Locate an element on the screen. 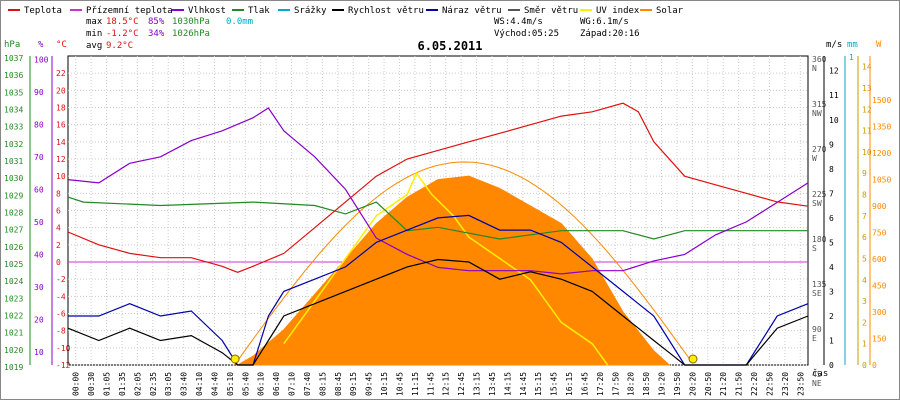 The image size is (900, 400). pressure-tick: 1028 is located at coordinates (13, 213).